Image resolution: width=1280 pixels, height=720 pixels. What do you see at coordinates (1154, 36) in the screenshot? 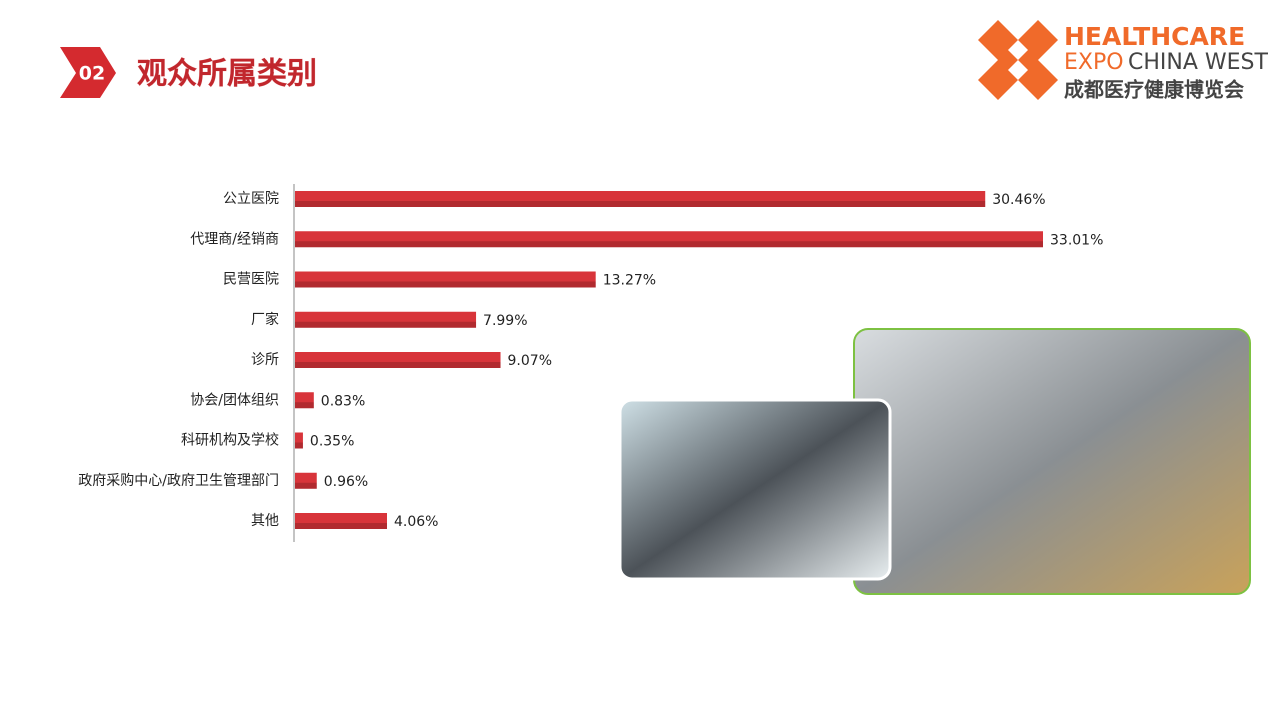
I see `logo-brand: HEALTHCARE` at bounding box center [1154, 36].